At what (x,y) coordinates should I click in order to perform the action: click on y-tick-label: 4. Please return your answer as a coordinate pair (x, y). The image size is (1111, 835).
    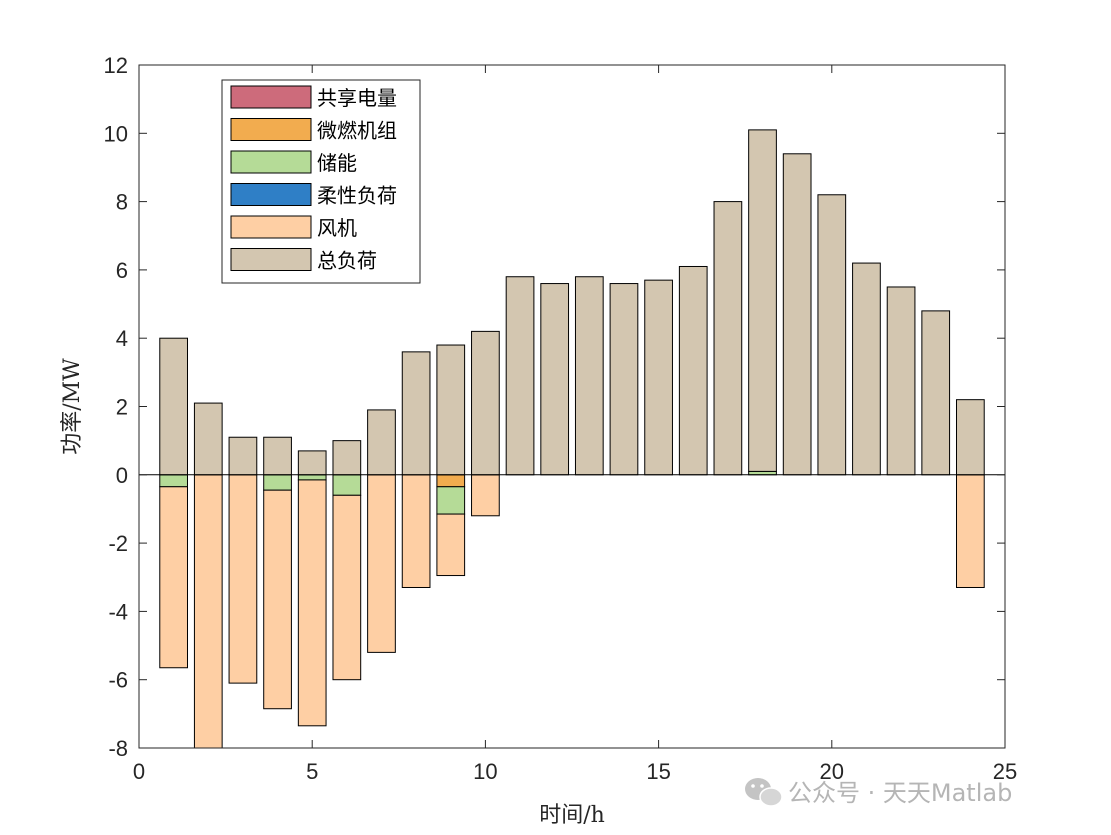
    Looking at the image, I should click on (122, 338).